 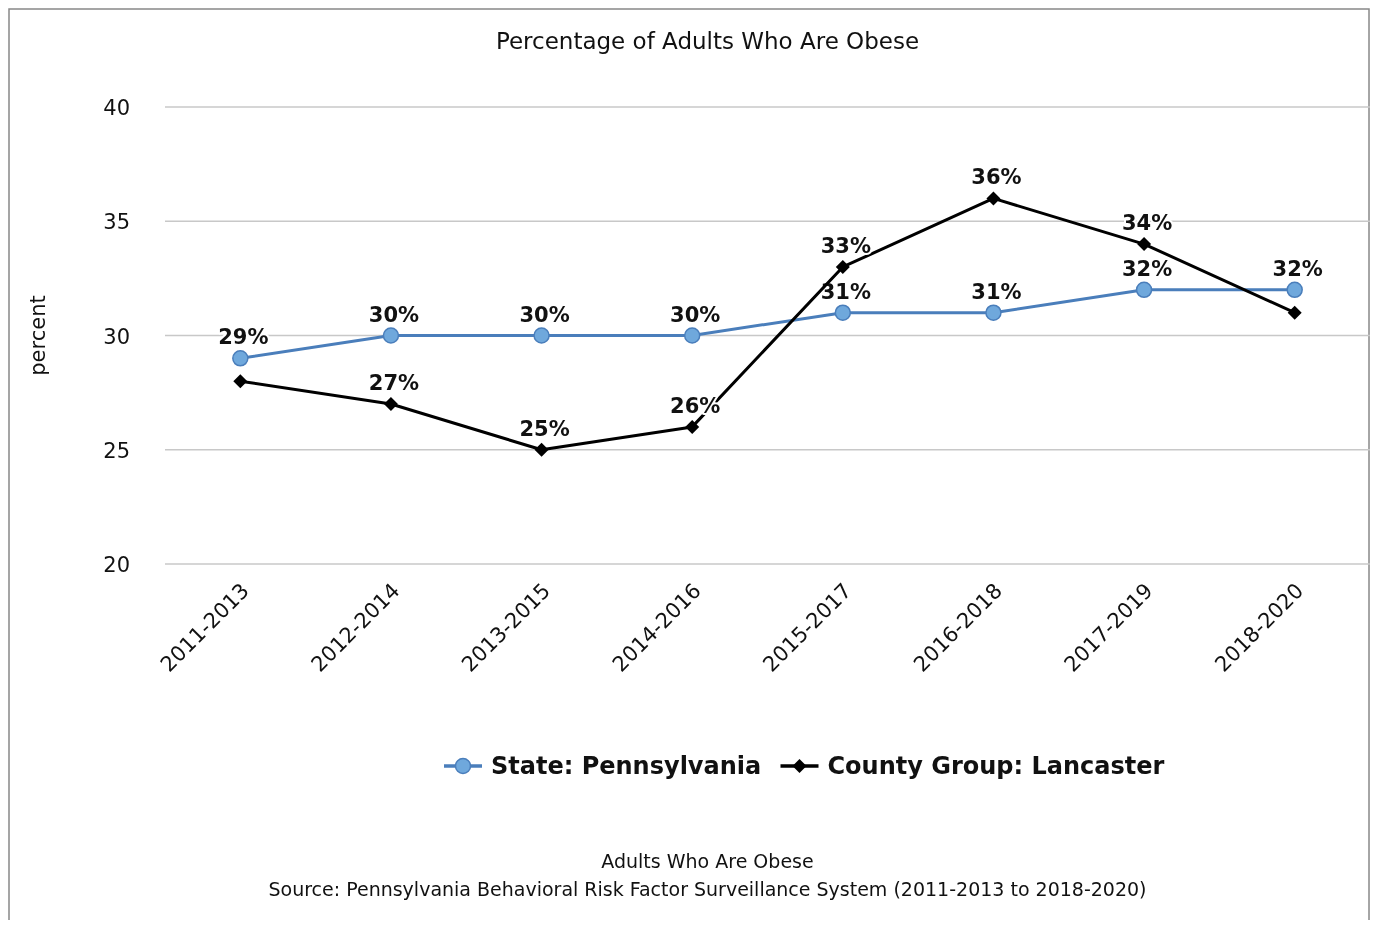 I want to click on y-tick-label: 20, so click(x=116, y=565).